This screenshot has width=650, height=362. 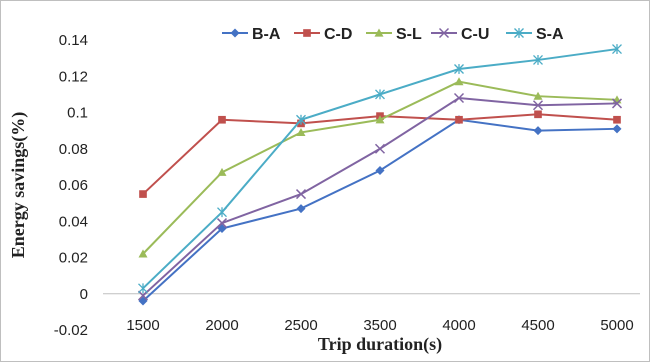 I want to click on legend: B-A C-D S-L C-U S-A, so click(x=393, y=34).